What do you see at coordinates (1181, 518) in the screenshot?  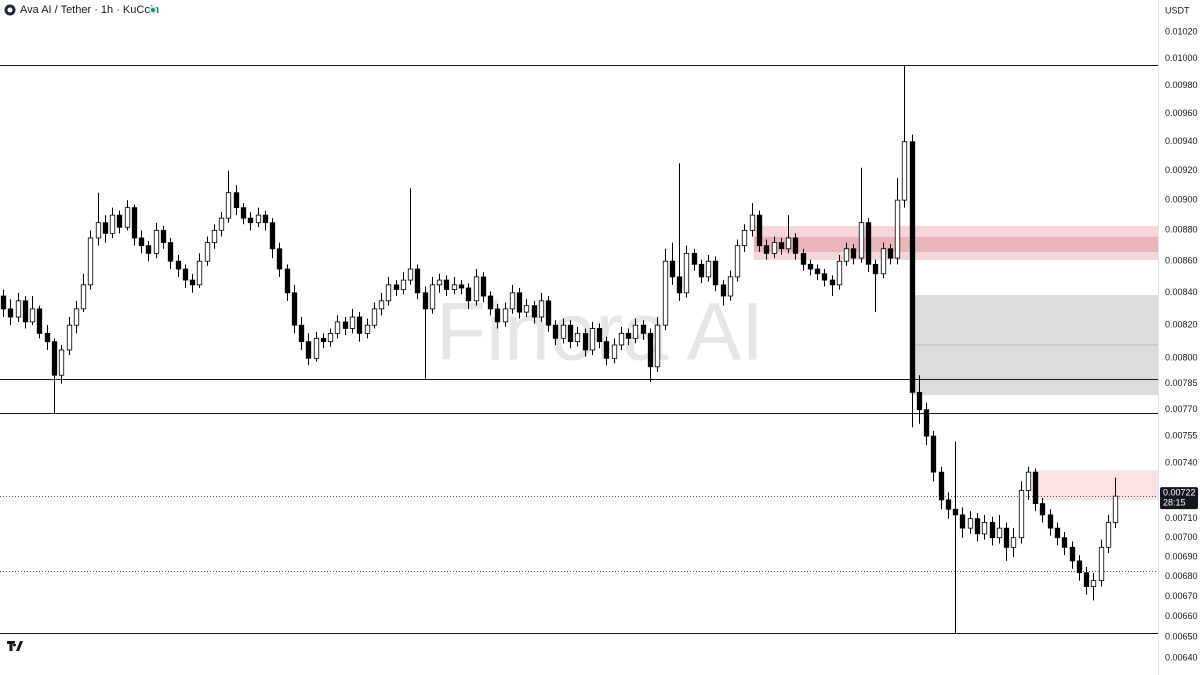 I see `y-tick-label: 0.00710` at bounding box center [1181, 518].